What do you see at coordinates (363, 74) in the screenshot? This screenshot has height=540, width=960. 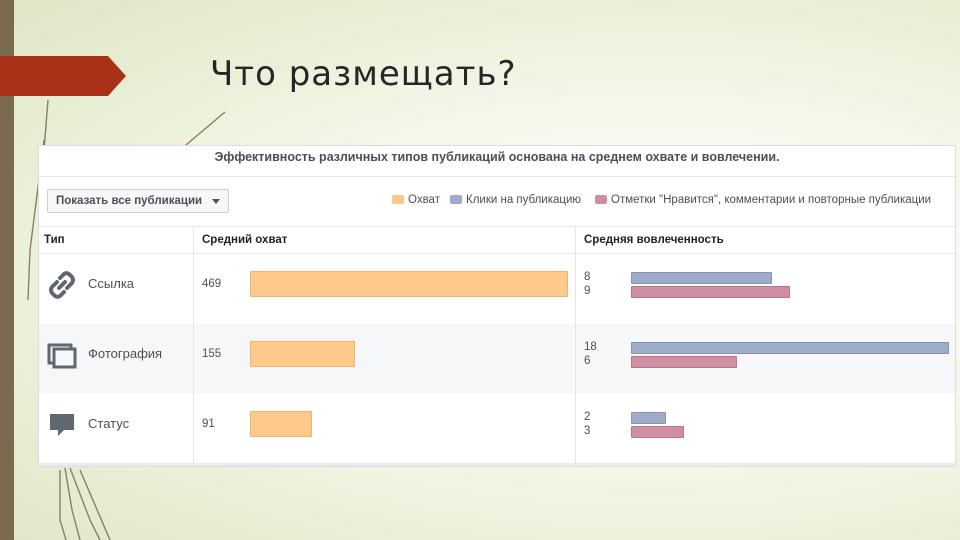 I see `slide-title: Что размещать?` at bounding box center [363, 74].